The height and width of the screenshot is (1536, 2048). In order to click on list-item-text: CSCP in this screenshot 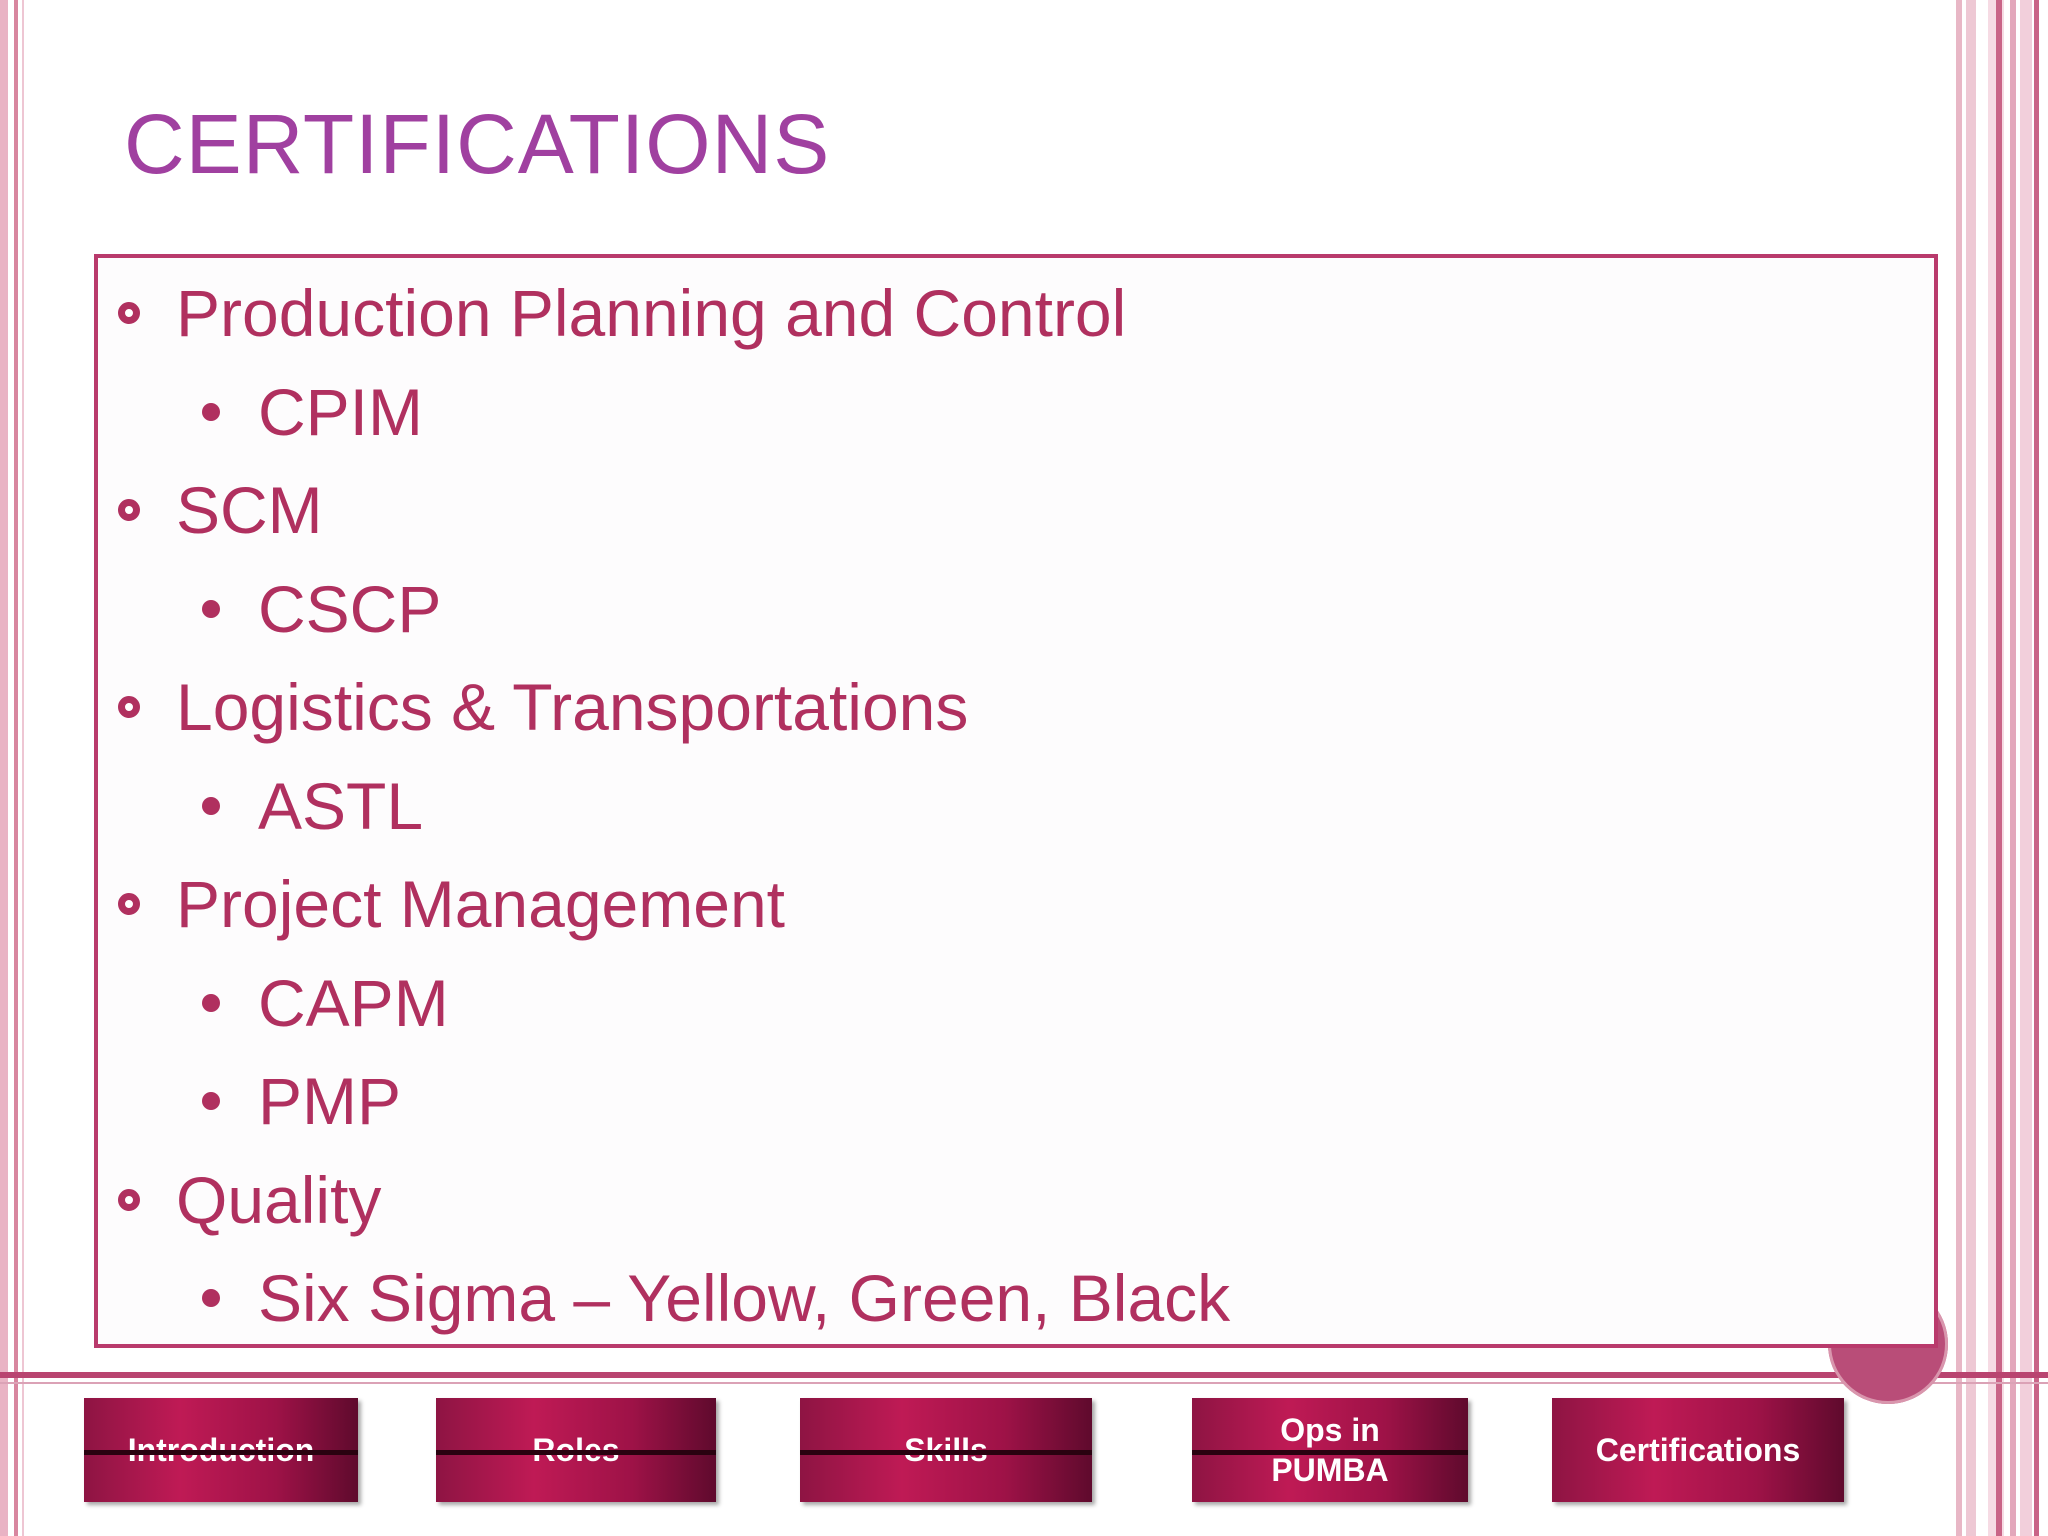, I will do `click(350, 608)`.